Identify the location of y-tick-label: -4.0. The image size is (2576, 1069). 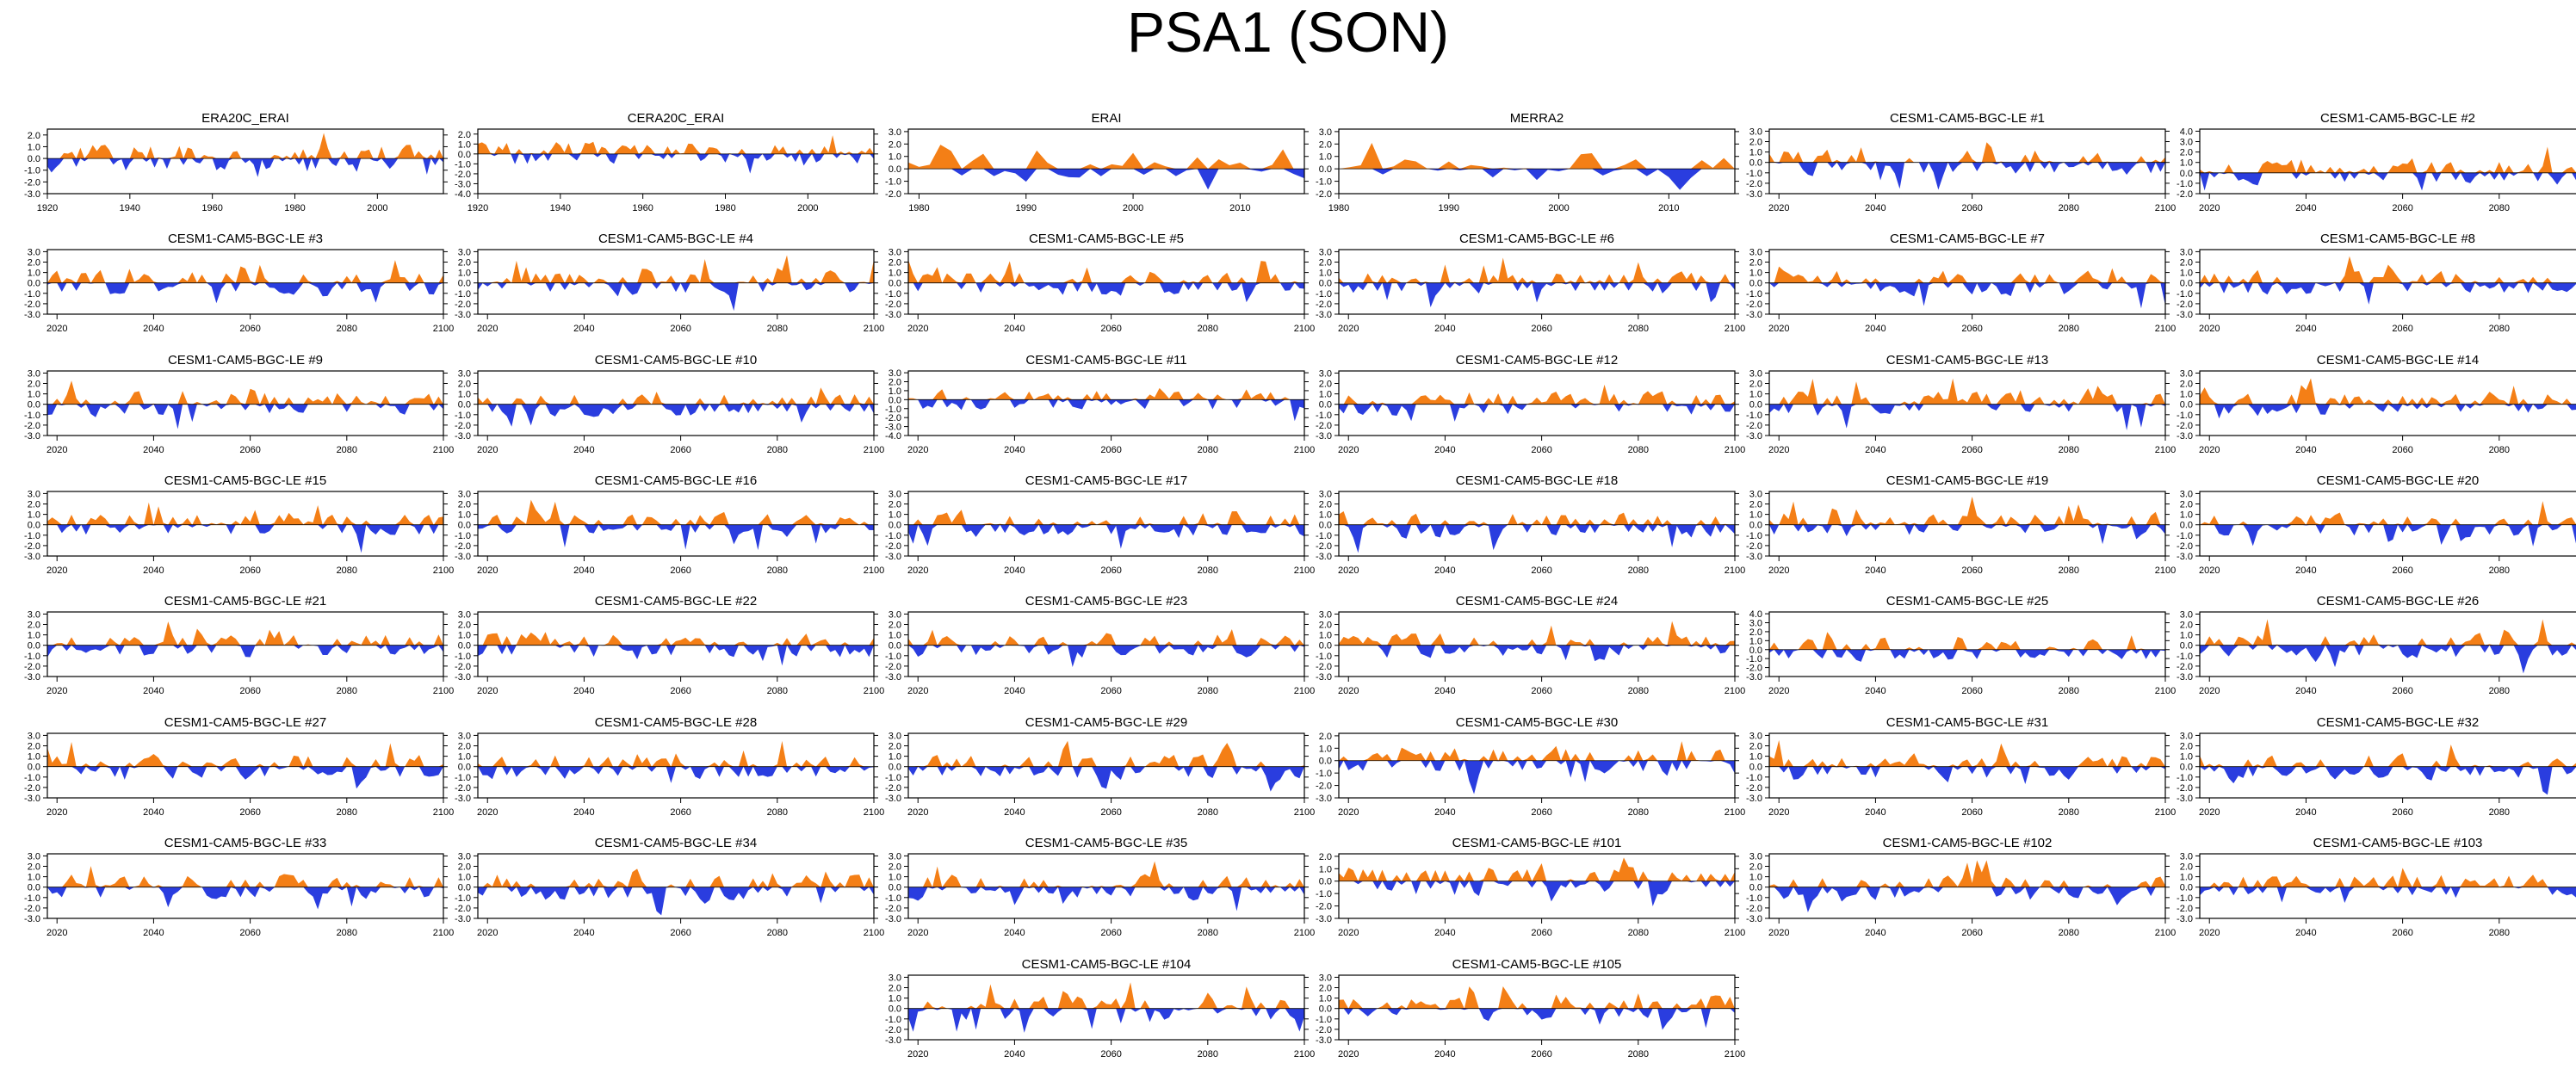
(893, 437).